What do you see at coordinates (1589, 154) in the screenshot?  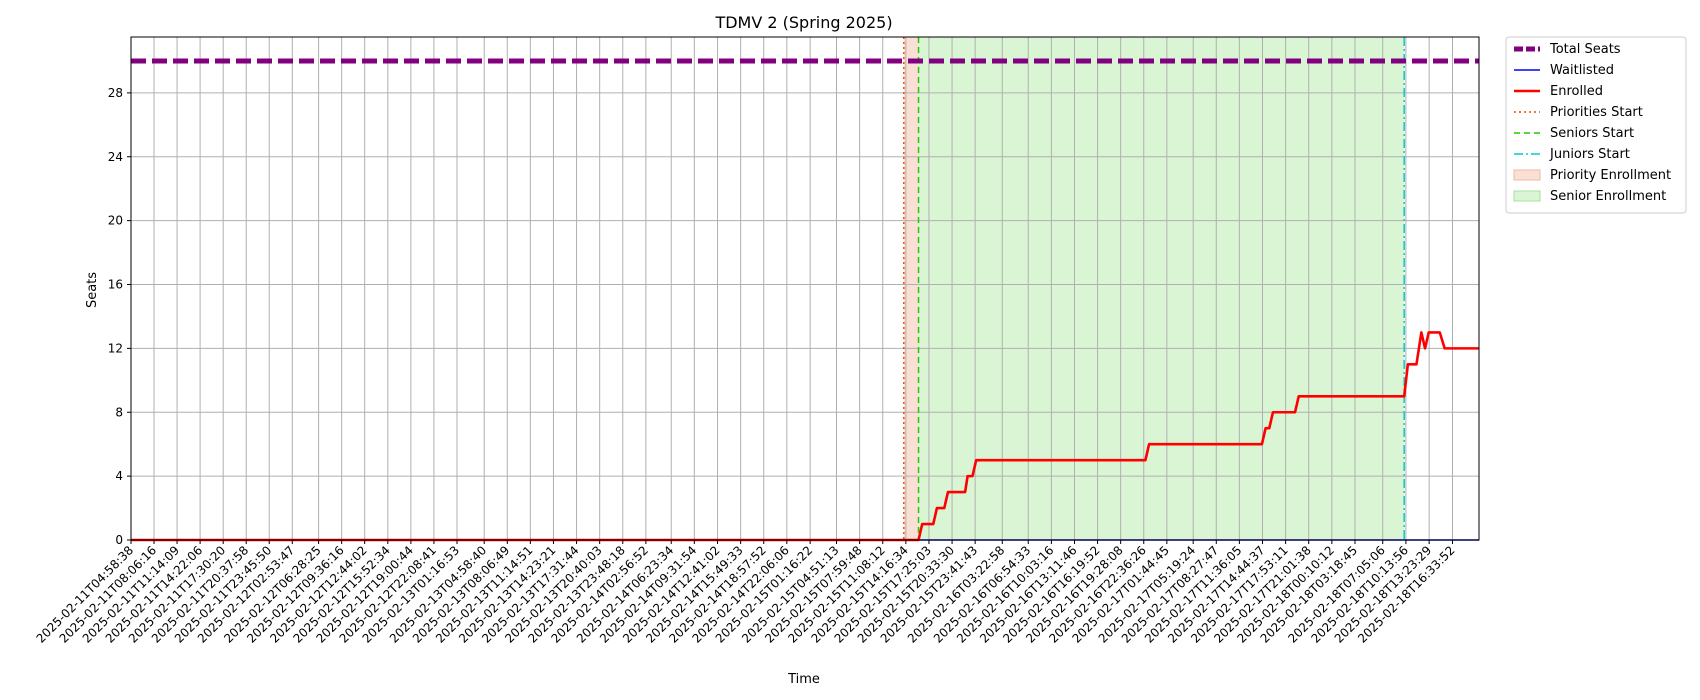 I see `juniors-start-legend-label: Juniors Start` at bounding box center [1589, 154].